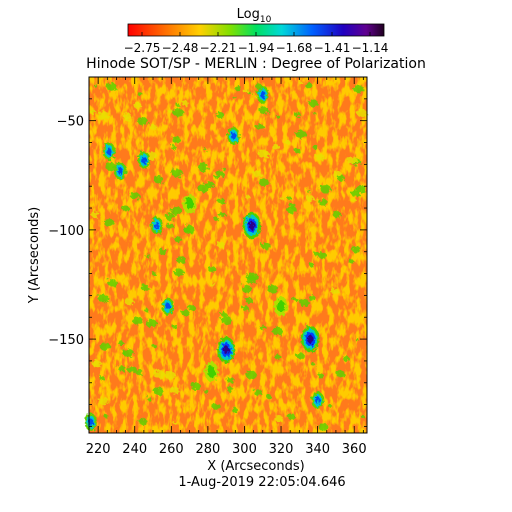 The width and height of the screenshot is (512, 512). Describe the element at coordinates (261, 482) in the screenshot. I see `timestamp: 1-Aug-2019 22:05:04.646` at that location.